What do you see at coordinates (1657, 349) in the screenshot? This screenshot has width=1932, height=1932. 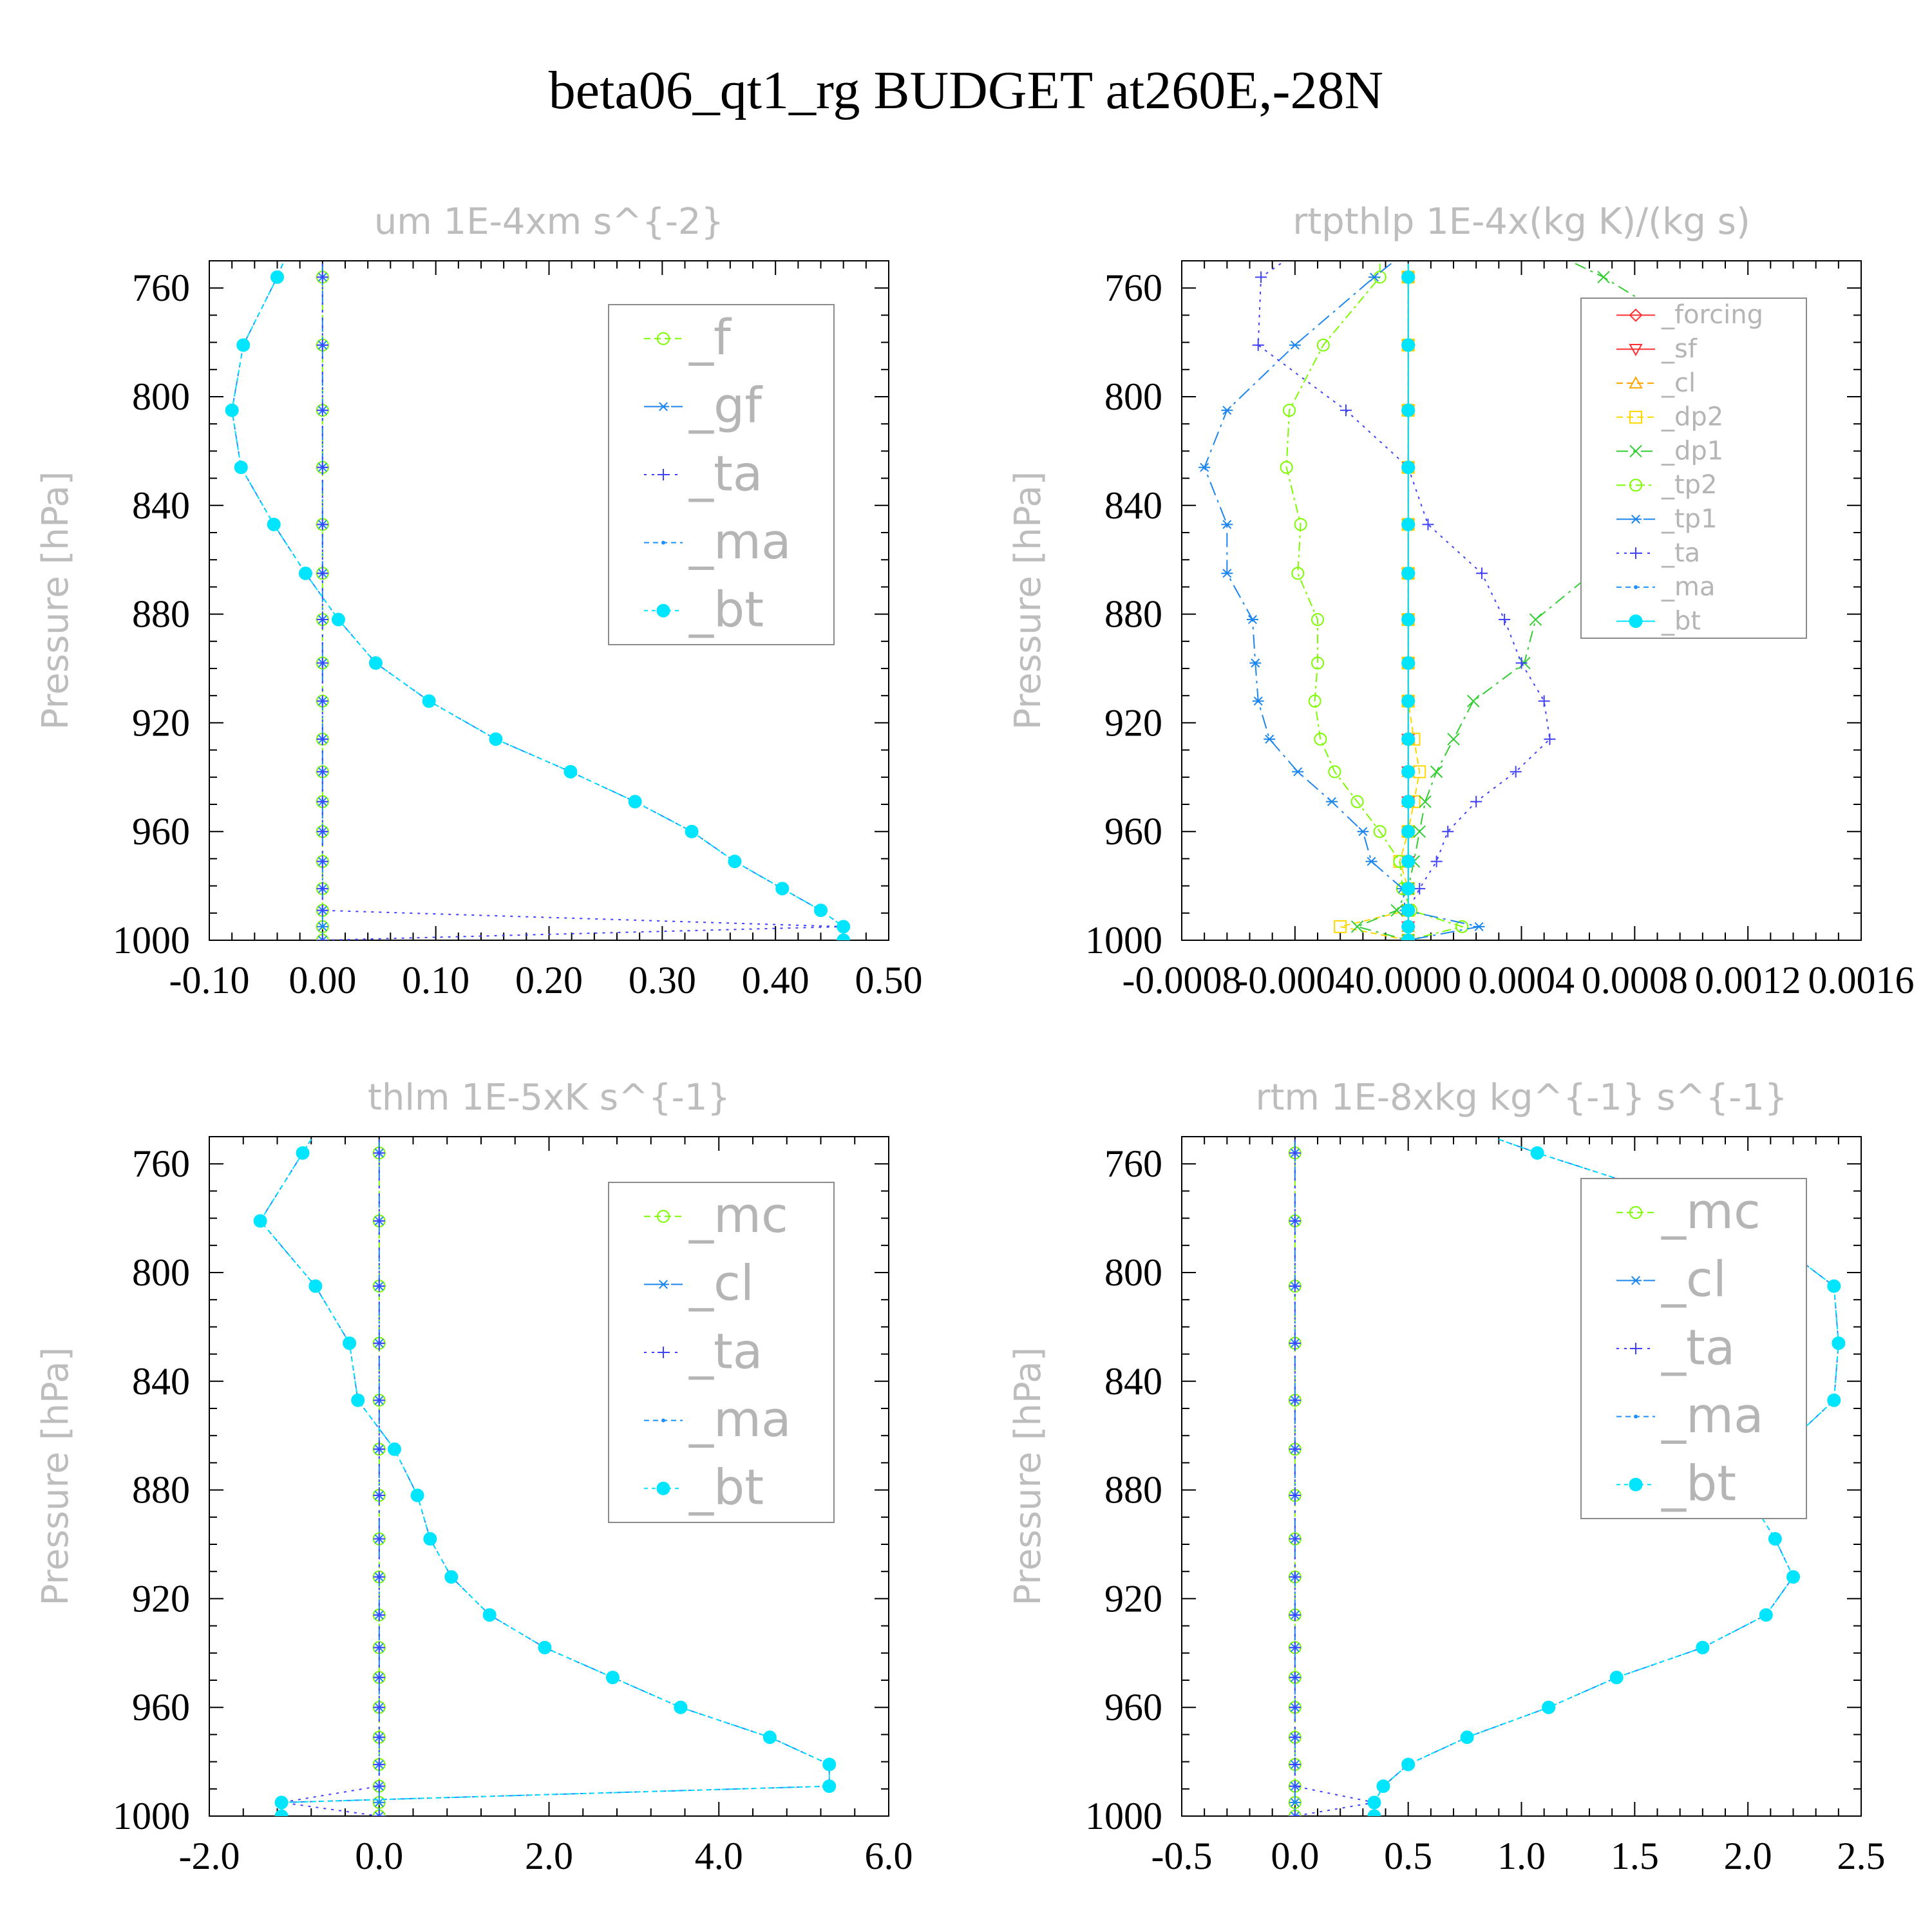 I see `legend-entry: _sf` at bounding box center [1657, 349].